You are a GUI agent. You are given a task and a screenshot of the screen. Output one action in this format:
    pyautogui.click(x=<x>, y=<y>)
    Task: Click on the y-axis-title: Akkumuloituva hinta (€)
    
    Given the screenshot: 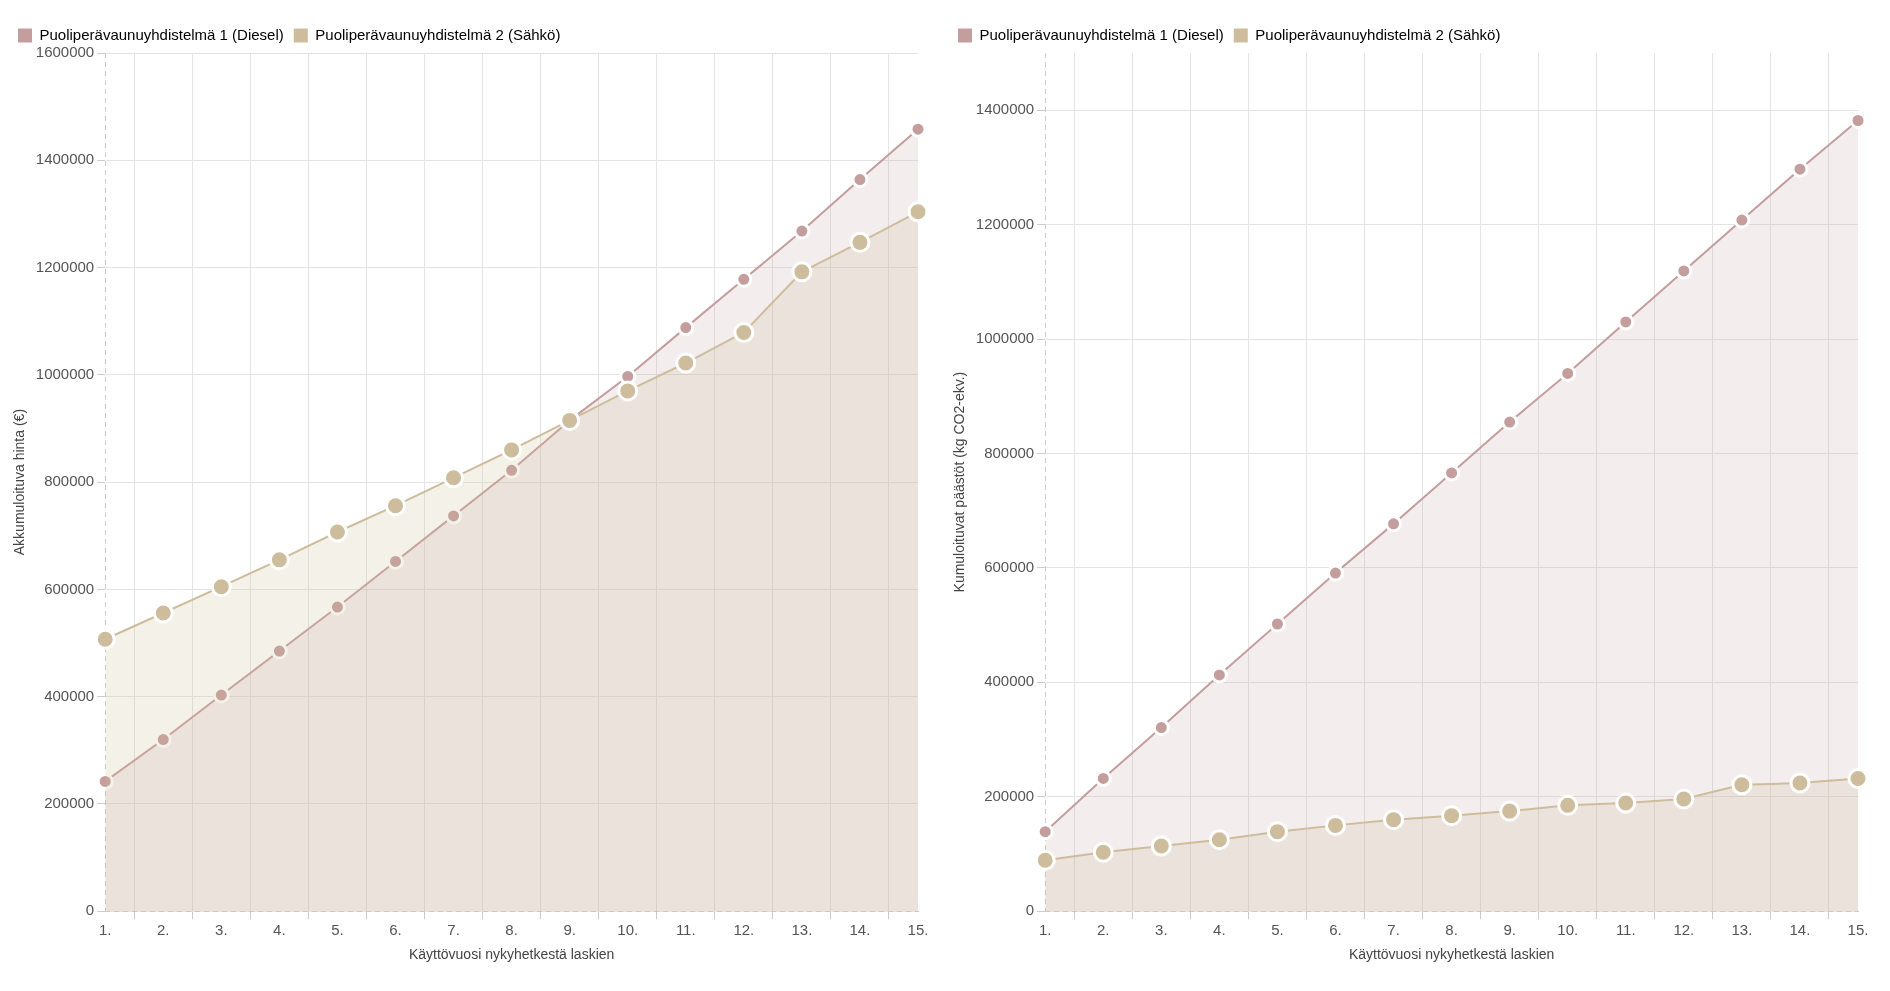 What is the action you would take?
    pyautogui.click(x=19, y=482)
    